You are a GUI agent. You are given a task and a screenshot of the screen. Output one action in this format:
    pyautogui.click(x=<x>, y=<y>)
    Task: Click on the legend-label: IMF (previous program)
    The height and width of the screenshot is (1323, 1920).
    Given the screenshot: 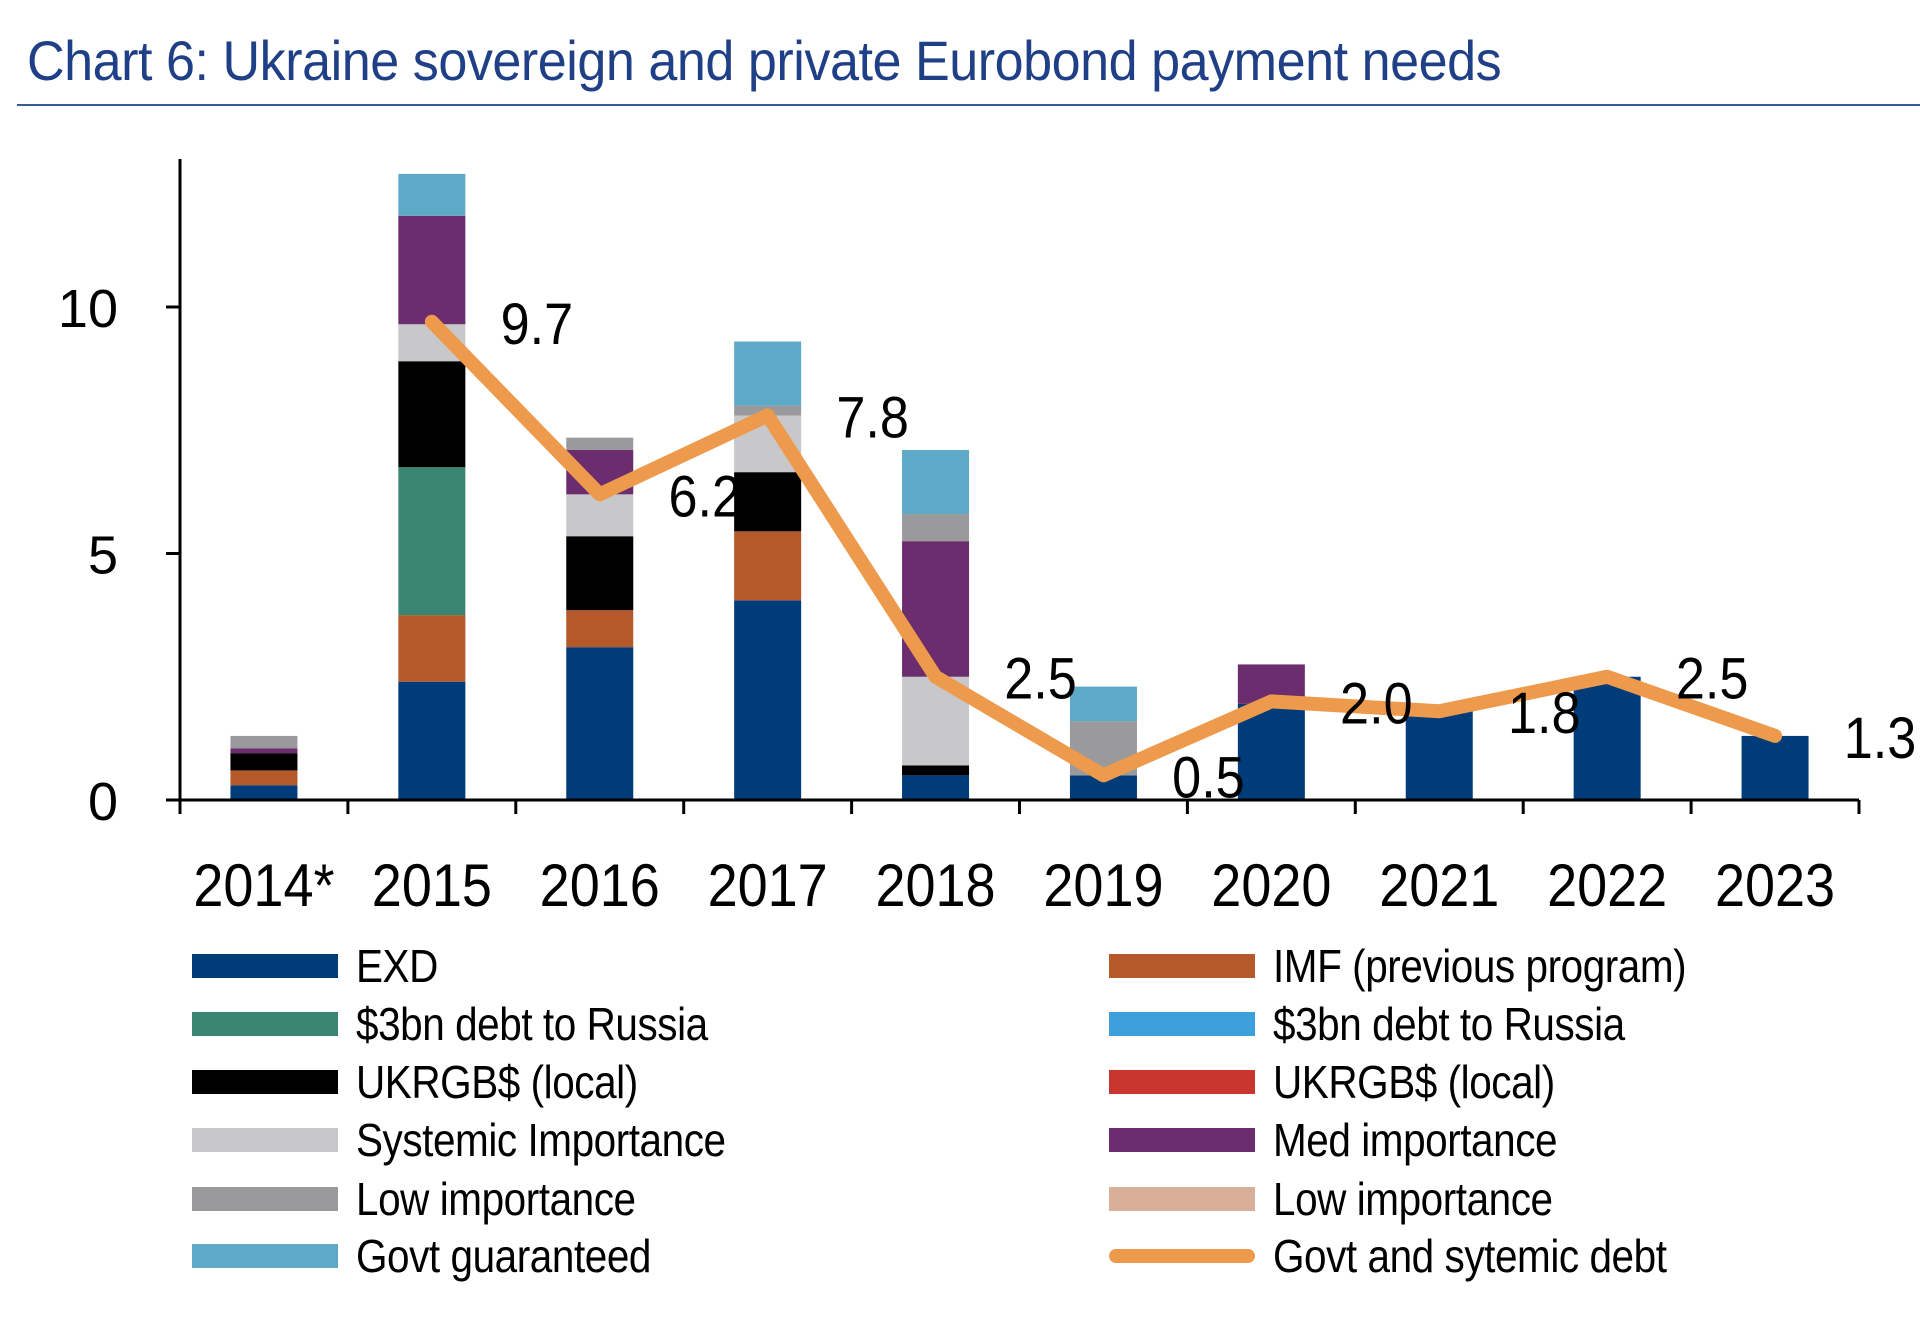 What is the action you would take?
    pyautogui.click(x=1480, y=966)
    